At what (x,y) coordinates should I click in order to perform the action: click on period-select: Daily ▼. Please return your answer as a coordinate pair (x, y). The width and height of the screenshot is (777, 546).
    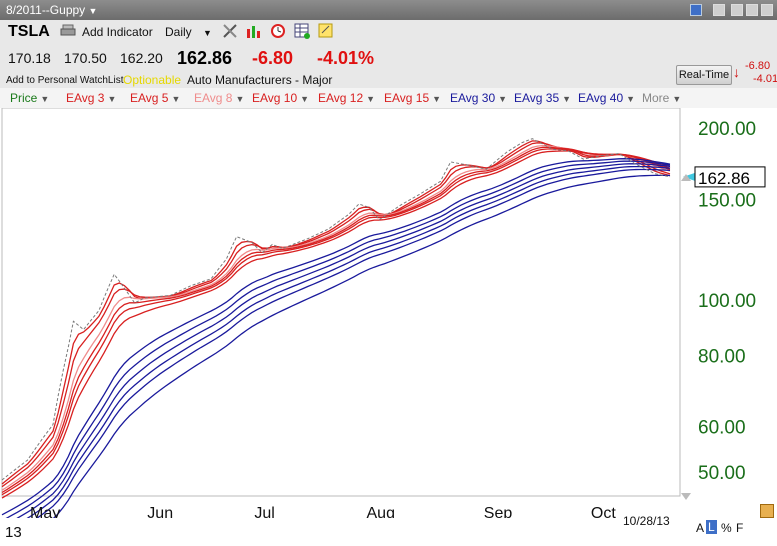
    Looking at the image, I should click on (188, 32).